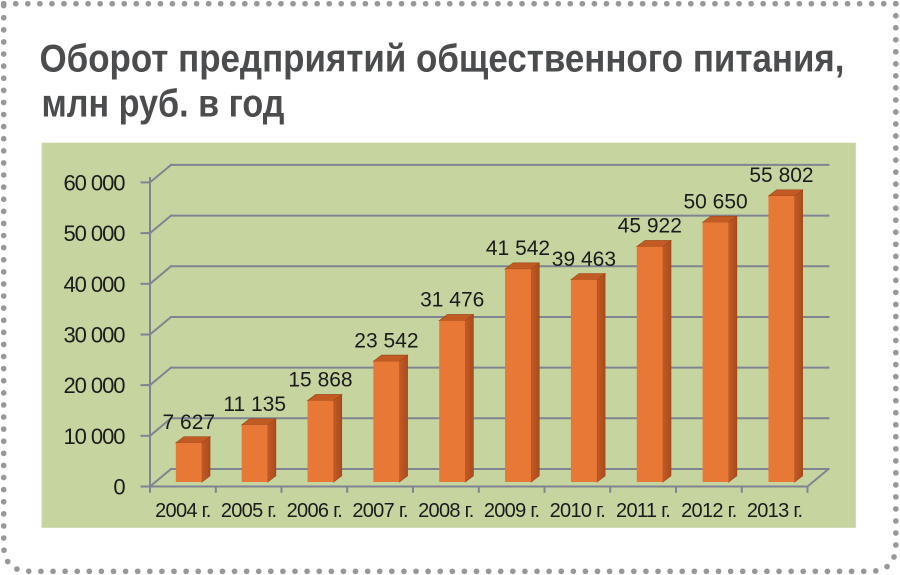 The height and width of the screenshot is (575, 900). Describe the element at coordinates (452, 300) in the screenshot. I see `svg-text: 31 476` at that location.